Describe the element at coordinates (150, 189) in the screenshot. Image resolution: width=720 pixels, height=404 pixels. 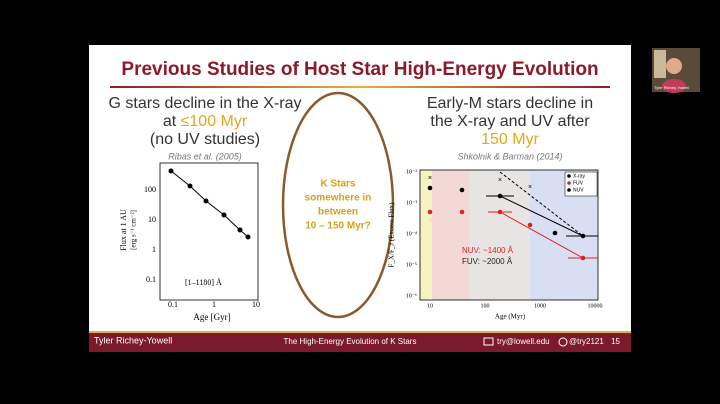
I see `y-tick-label: 100` at that location.